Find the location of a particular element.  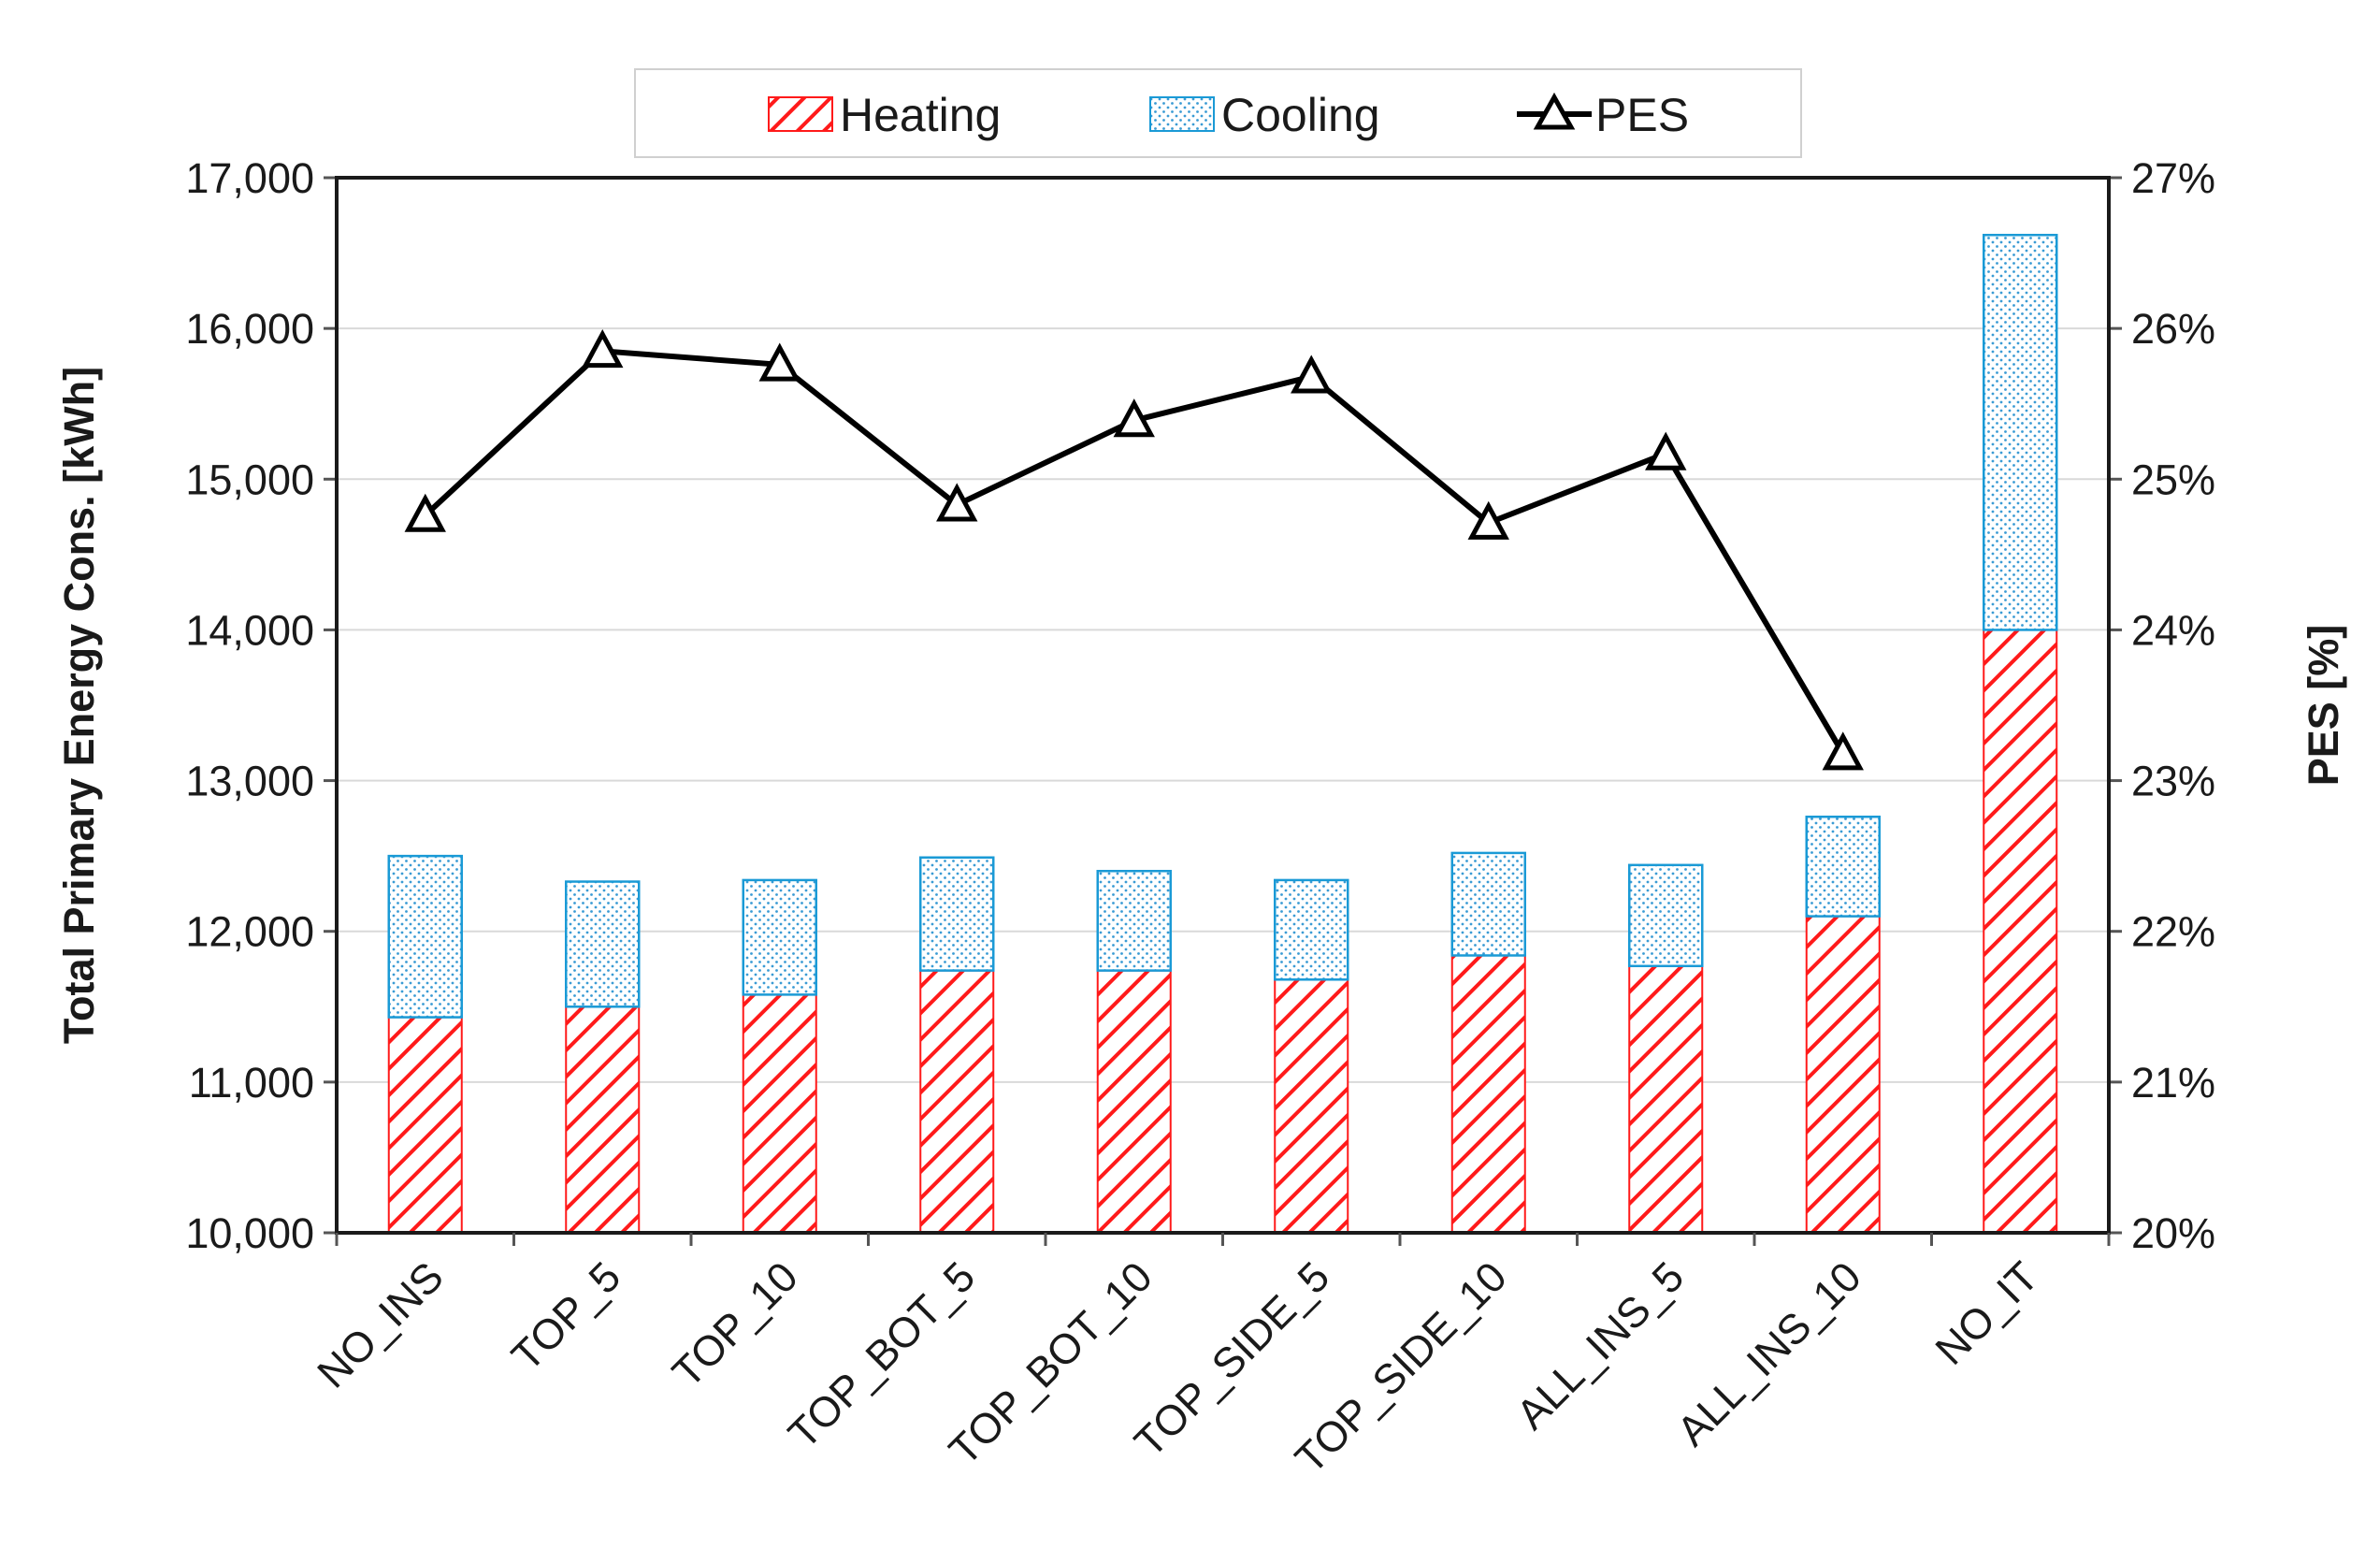

y2-tick-label: 27% is located at coordinates (2173, 178).